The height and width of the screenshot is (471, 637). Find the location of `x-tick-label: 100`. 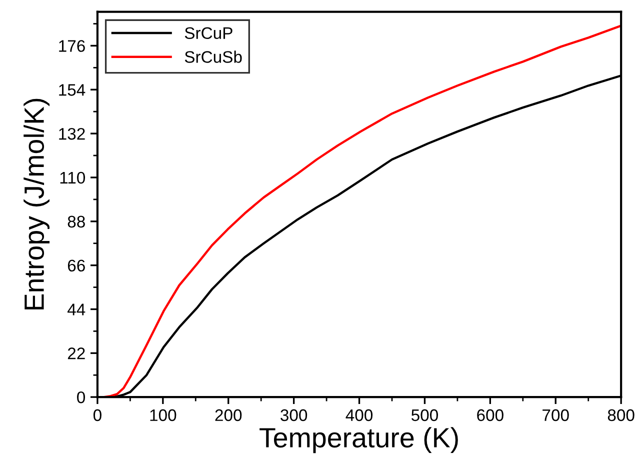

x-tick-label: 100 is located at coordinates (163, 415).